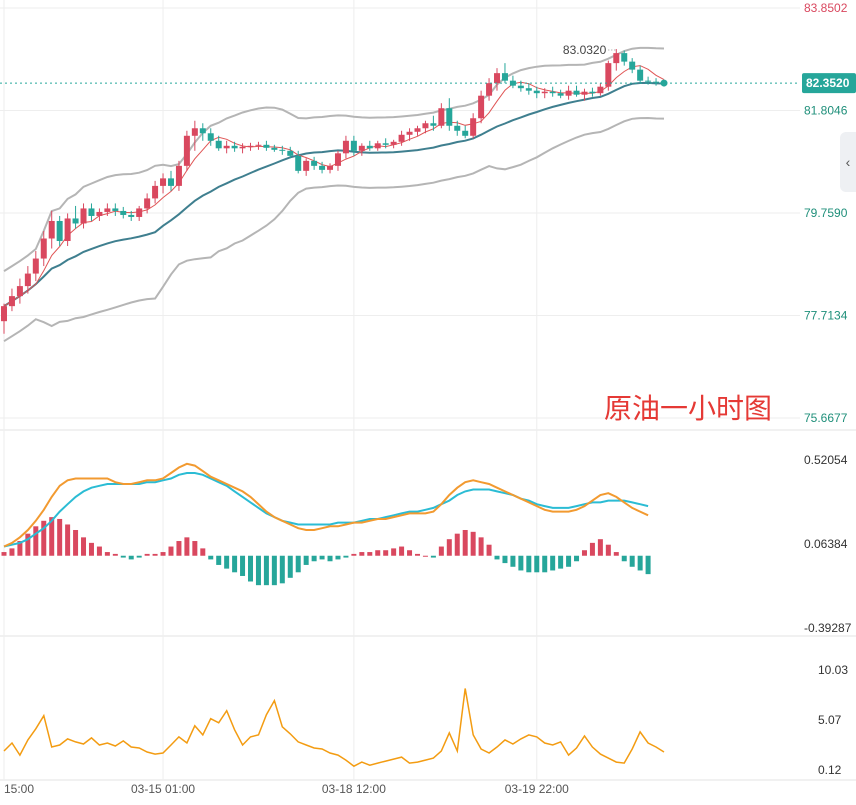 The image size is (856, 805). What do you see at coordinates (334, 728) in the screenshot?
I see `atr-line` at bounding box center [334, 728].